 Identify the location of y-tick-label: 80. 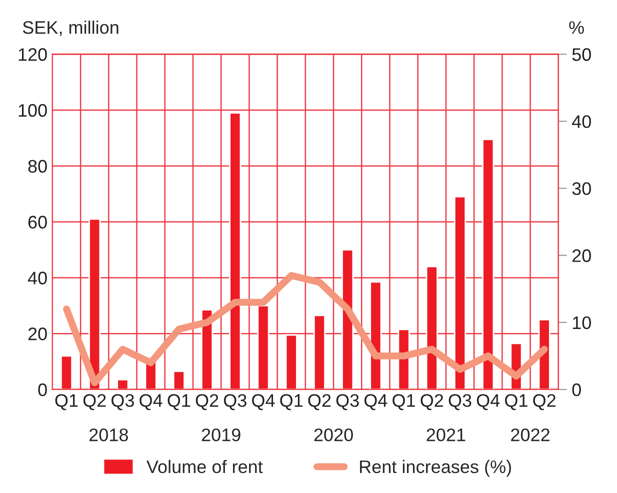
(37, 166).